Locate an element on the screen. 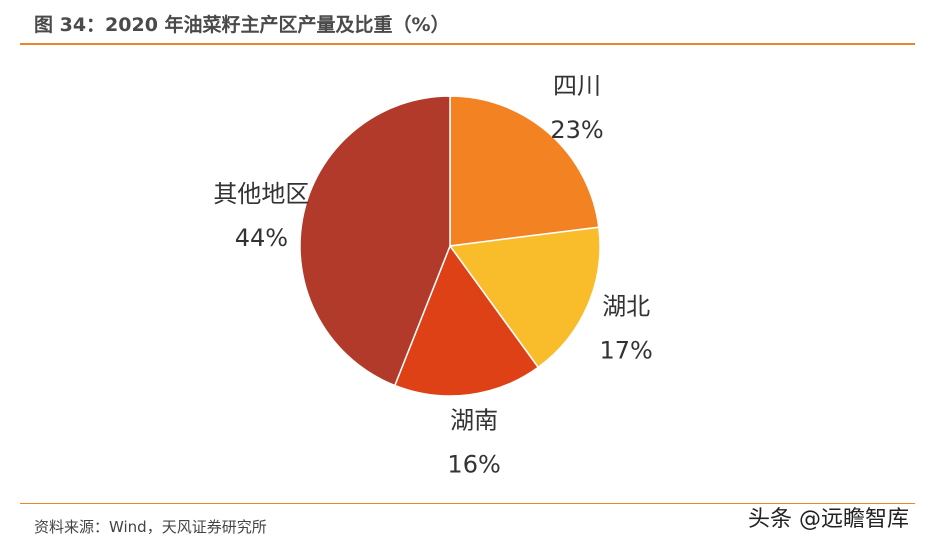 The height and width of the screenshot is (541, 934). slice-name-label: 四川 is located at coordinates (577, 86).